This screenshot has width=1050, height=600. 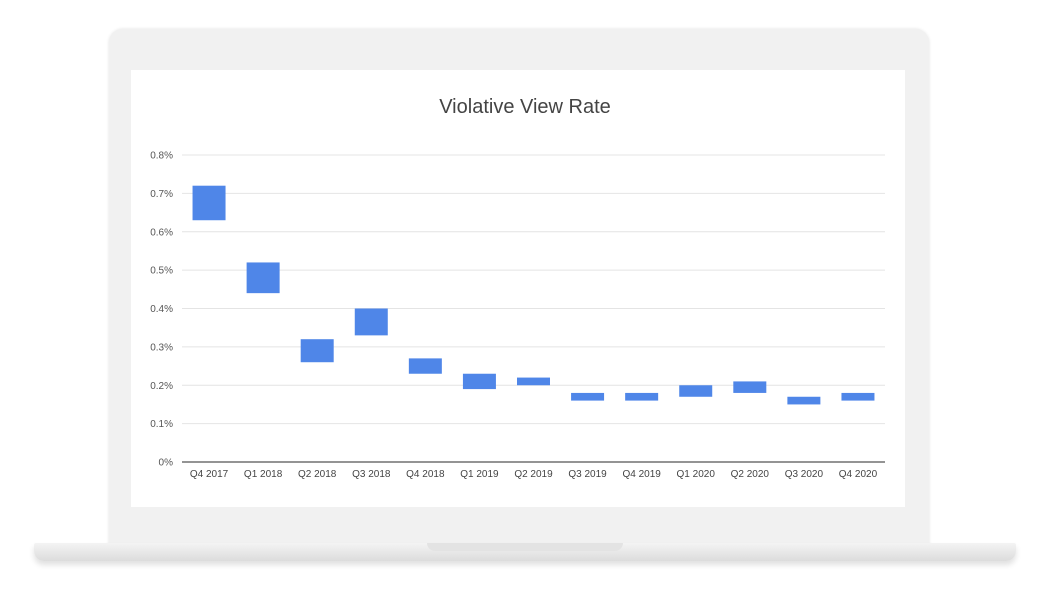 What do you see at coordinates (425, 474) in the screenshot?
I see `x-tick-label: Q4 2018` at bounding box center [425, 474].